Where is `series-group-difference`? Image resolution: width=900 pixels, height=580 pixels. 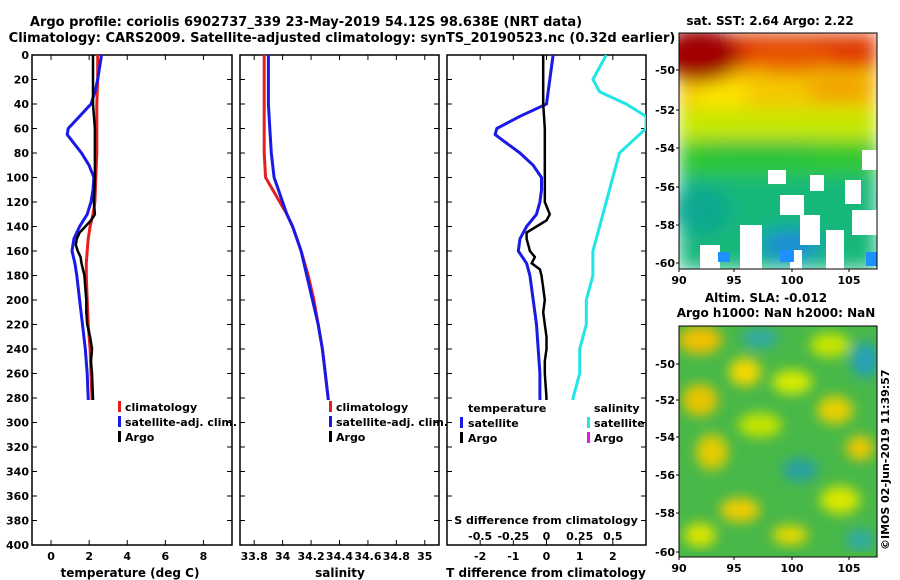
series-group-difference is located at coordinates (569, 227).